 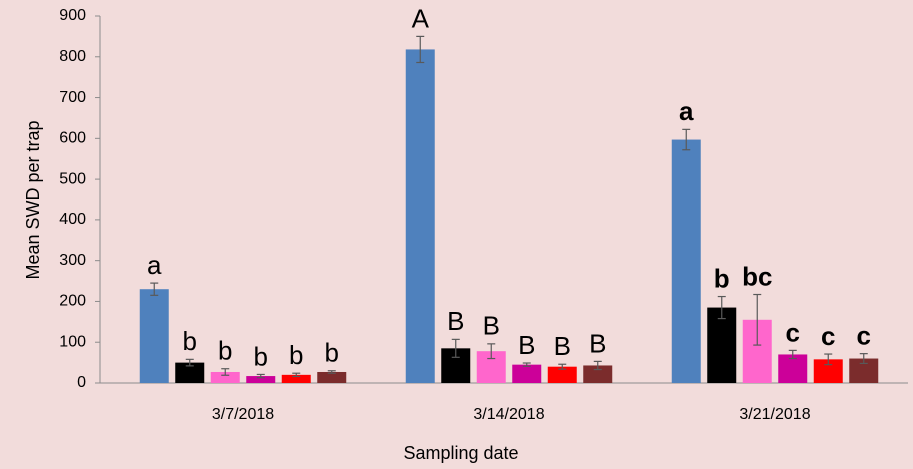 I want to click on significance-letter: A, so click(x=421, y=18).